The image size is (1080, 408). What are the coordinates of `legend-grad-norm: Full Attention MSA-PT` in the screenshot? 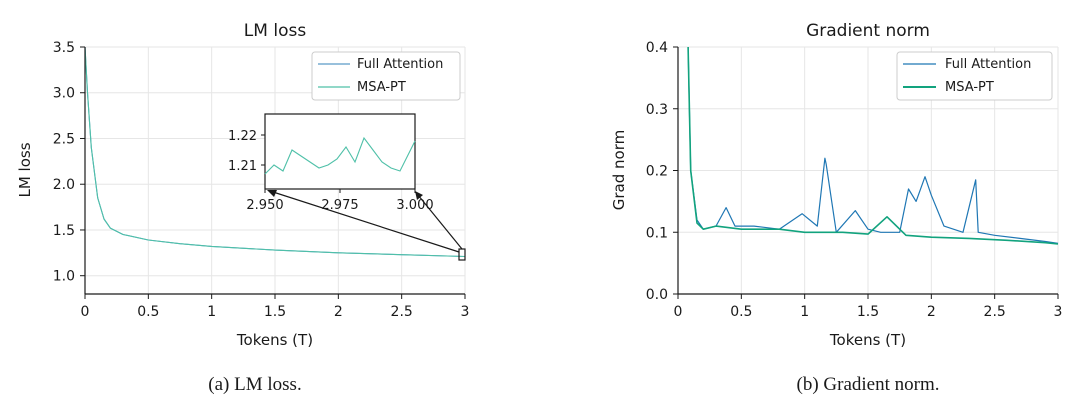 It's located at (974, 76).